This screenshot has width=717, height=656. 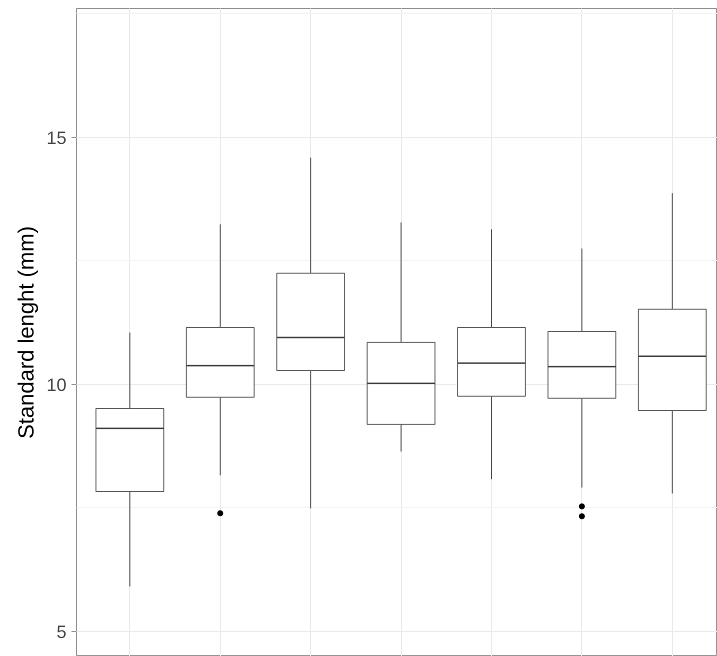 I want to click on y-tick-label: 5, so click(x=61, y=632).